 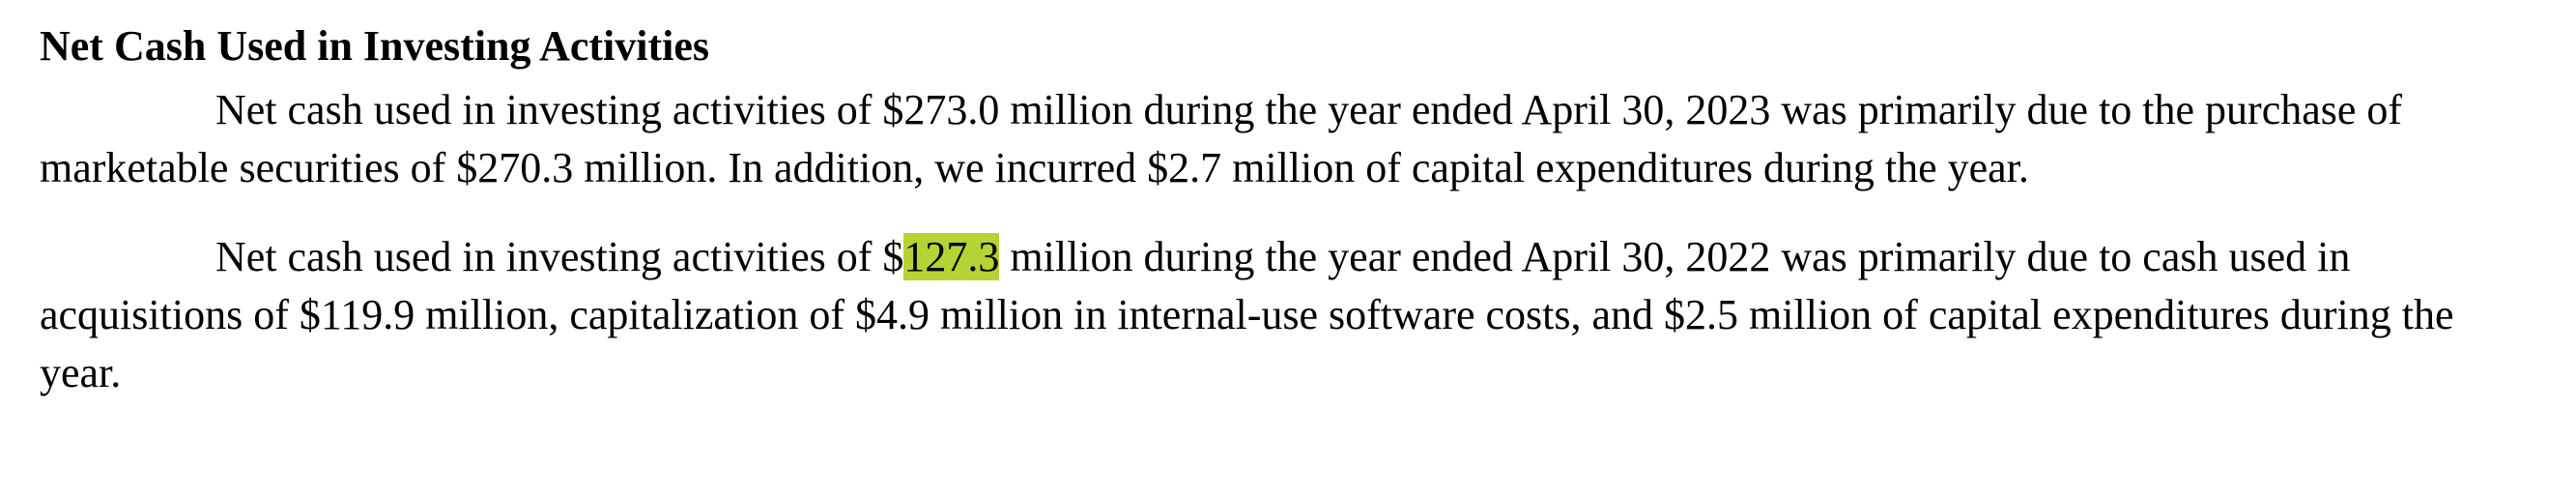 I want to click on highlighted-amount: 127.3, so click(x=952, y=256).